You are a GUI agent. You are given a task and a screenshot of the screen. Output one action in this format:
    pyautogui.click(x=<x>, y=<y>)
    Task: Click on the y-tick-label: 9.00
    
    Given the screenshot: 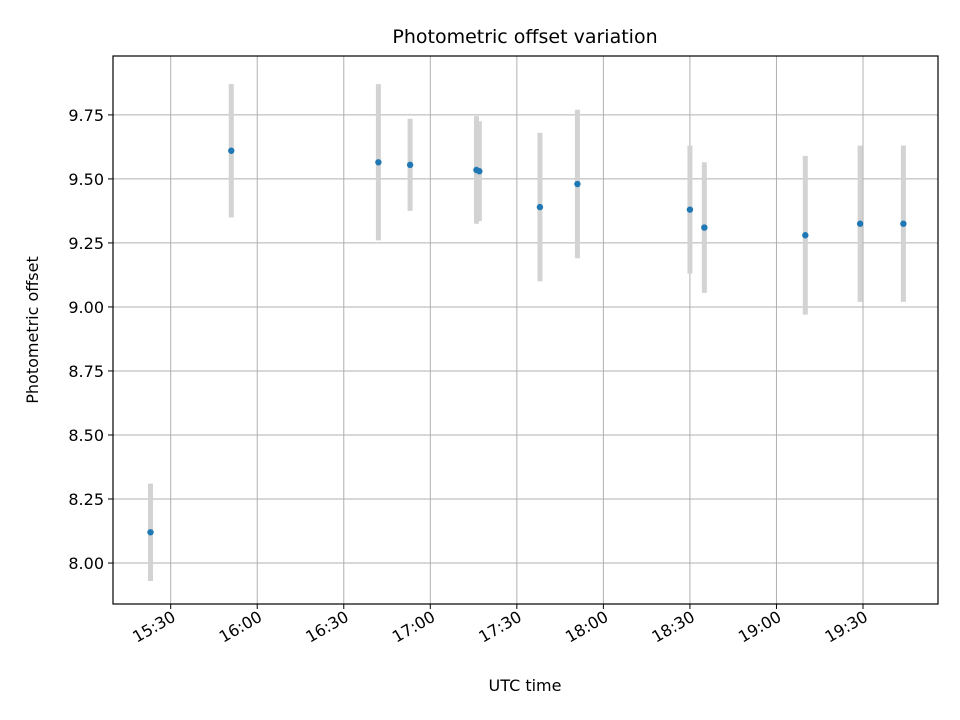 What is the action you would take?
    pyautogui.click(x=86, y=307)
    